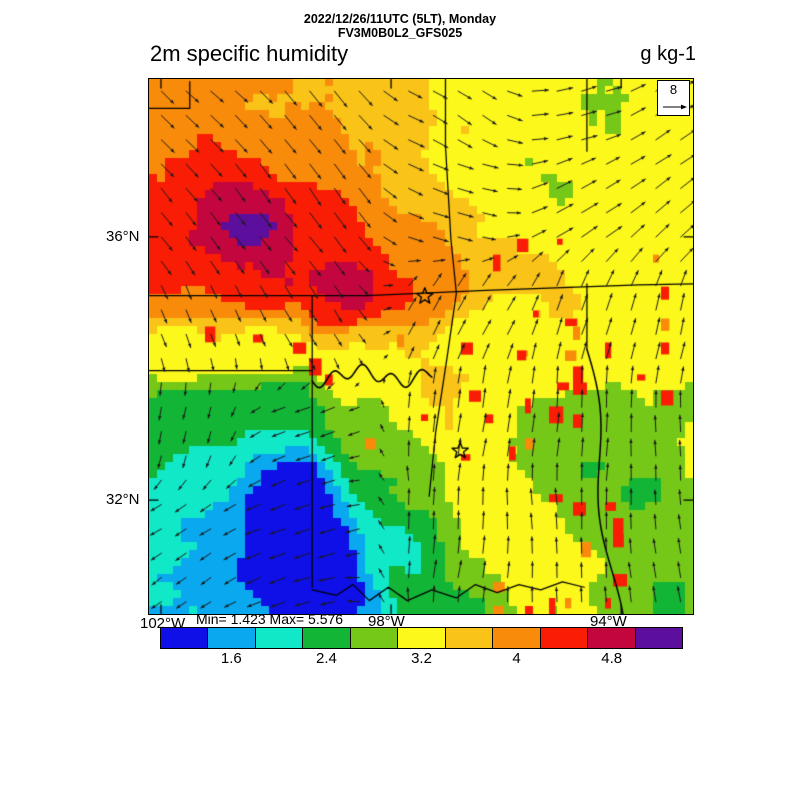  Describe the element at coordinates (400, 33) in the screenshot. I see `title-model-id: FV3M0B0L2_GFS025` at that location.